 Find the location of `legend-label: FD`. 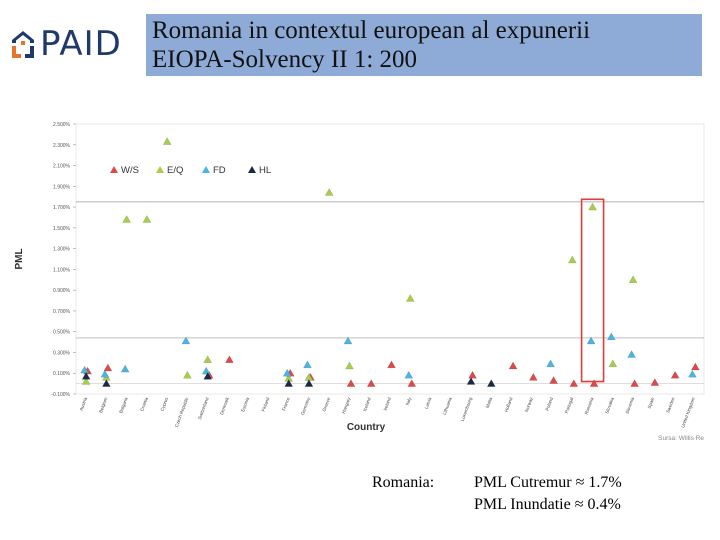

legend-label: FD is located at coordinates (219, 170).